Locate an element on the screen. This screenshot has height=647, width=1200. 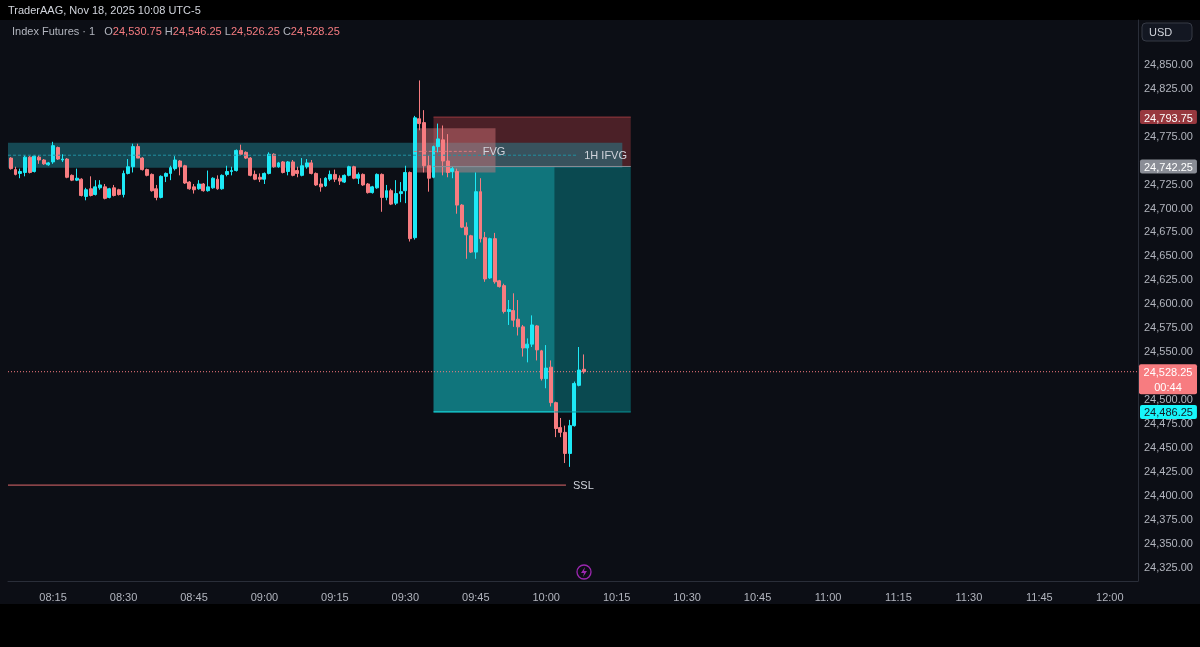
chart-title: Index Futures · 1 is located at coordinates (54, 31).